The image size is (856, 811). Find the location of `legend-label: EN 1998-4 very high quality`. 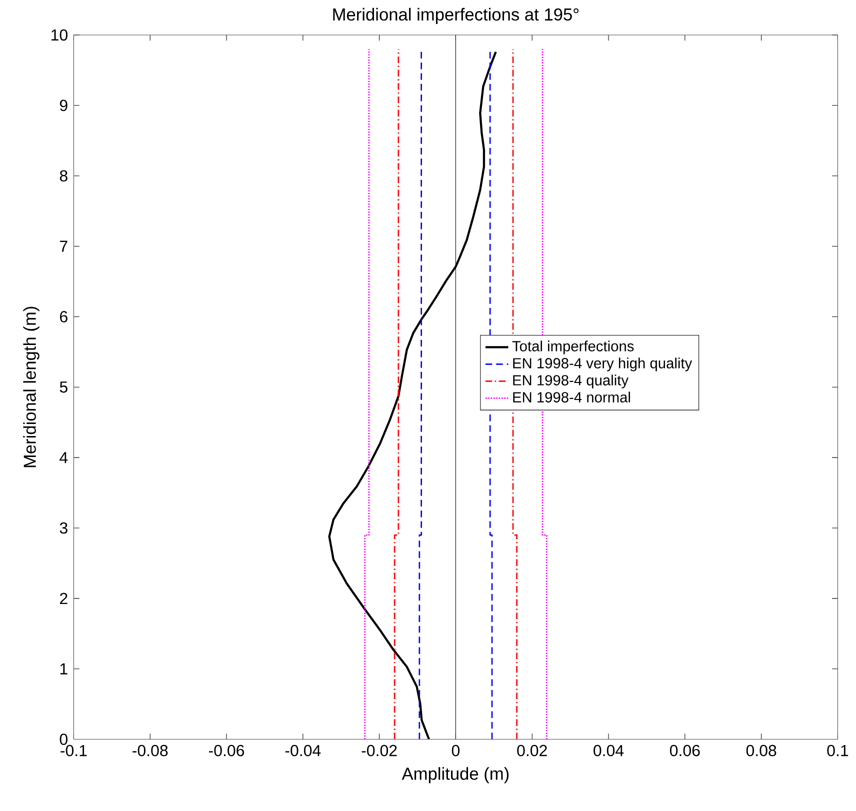

legend-label: EN 1998-4 very high quality is located at coordinates (602, 365).